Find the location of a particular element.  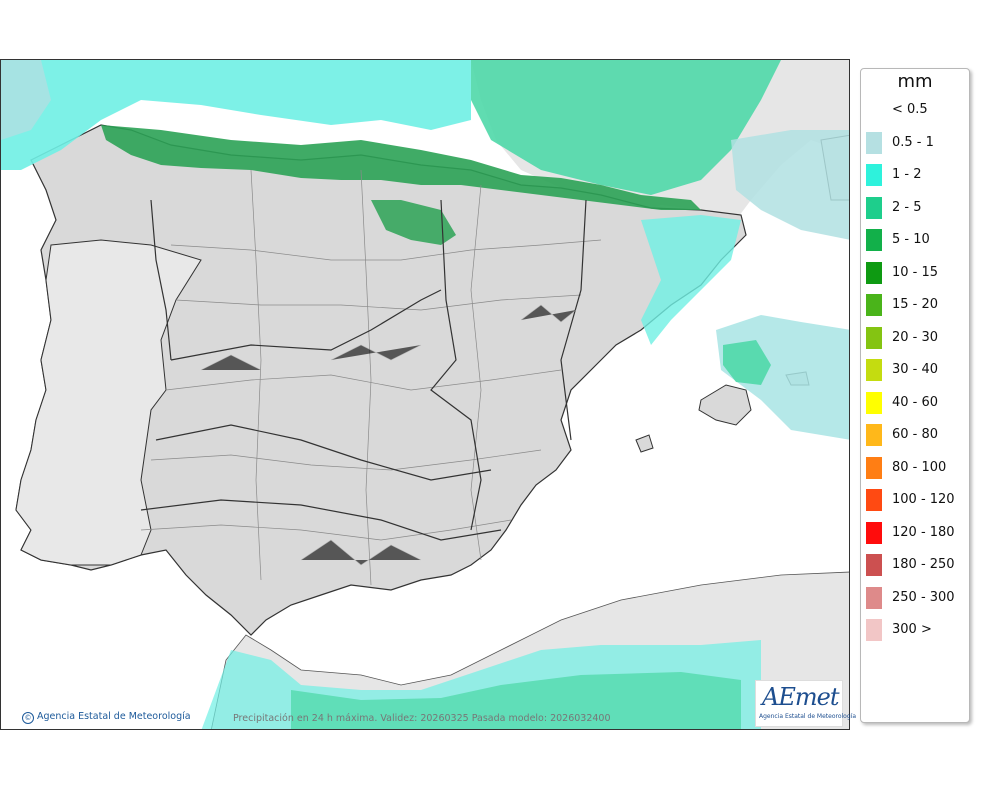

legend-item: 250 - 300 is located at coordinates (916, 597).